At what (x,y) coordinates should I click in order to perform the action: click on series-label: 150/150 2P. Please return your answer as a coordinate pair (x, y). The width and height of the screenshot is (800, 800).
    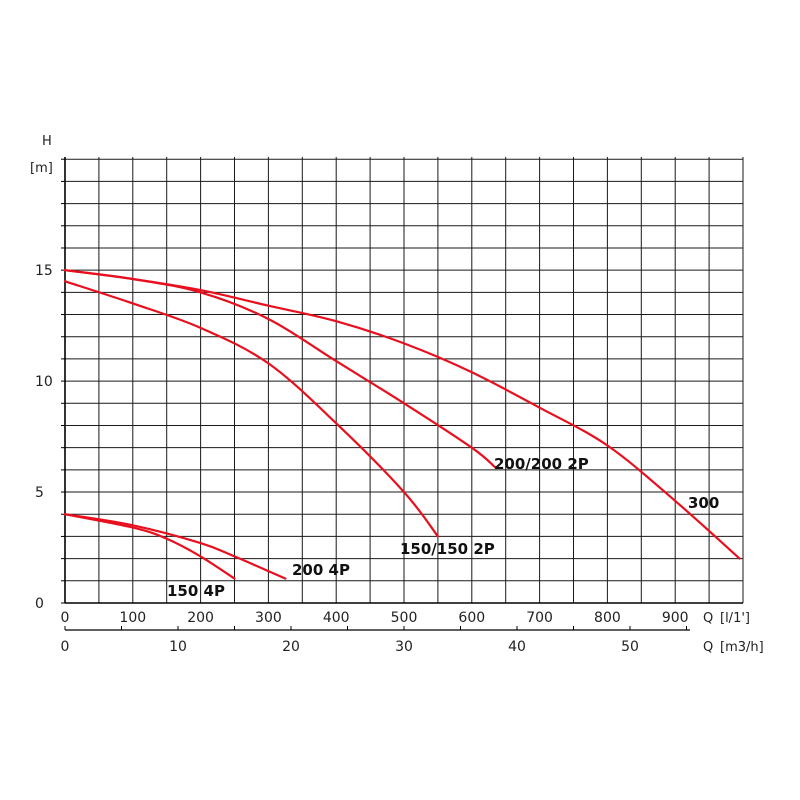
    Looking at the image, I should click on (447, 549).